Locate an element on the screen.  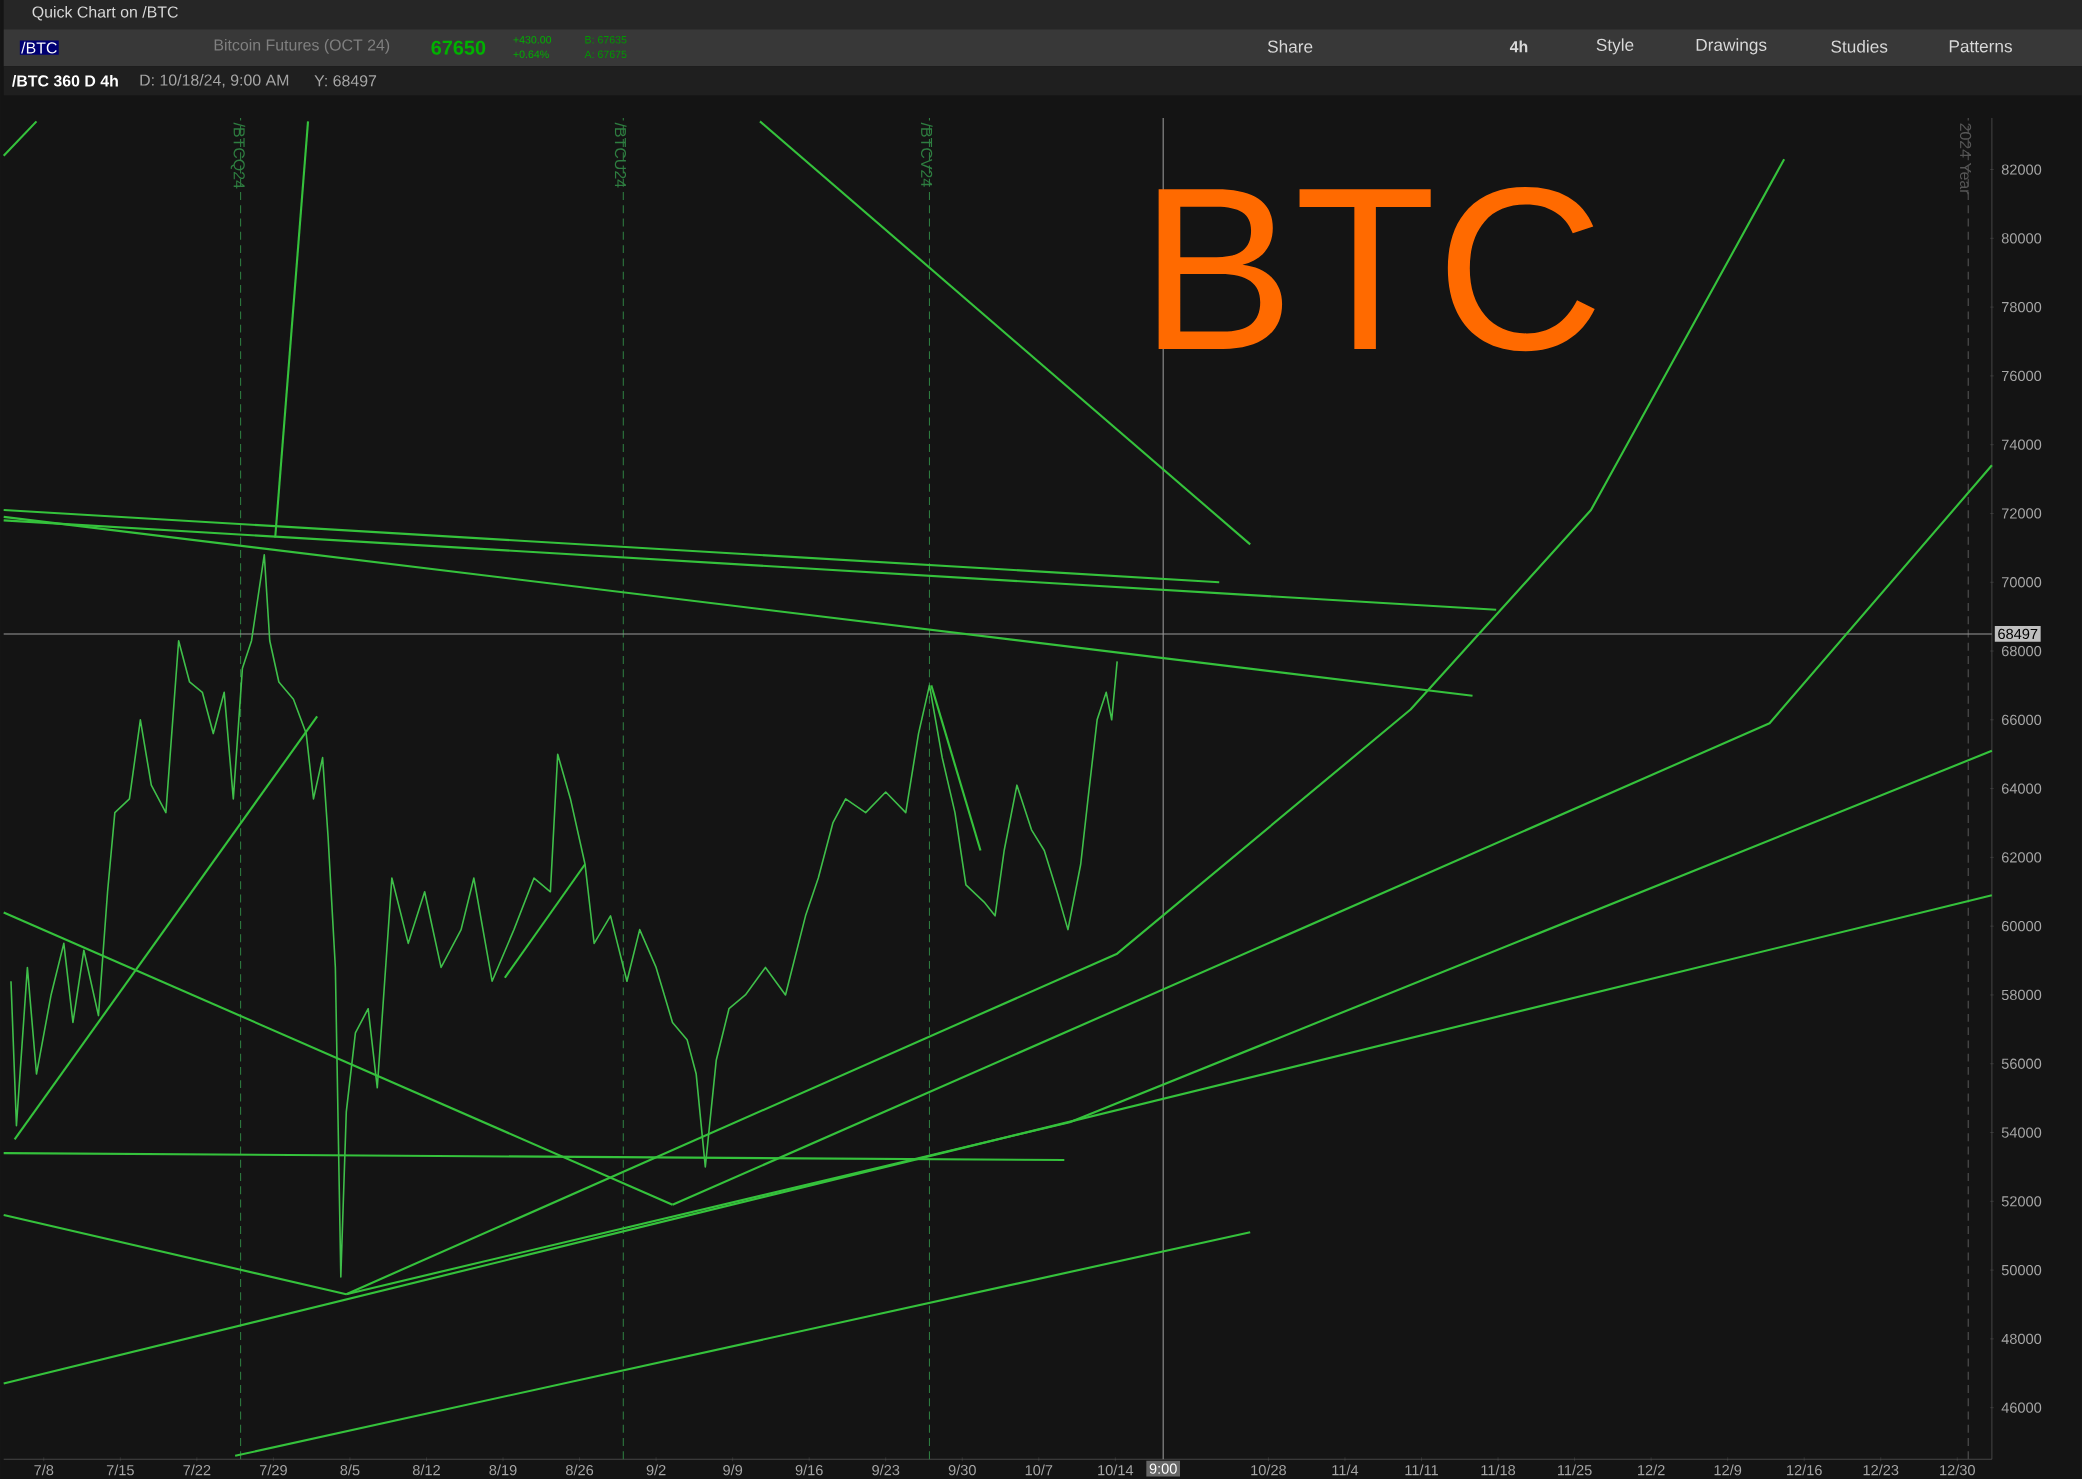
text: +0.64% is located at coordinates (531, 54).